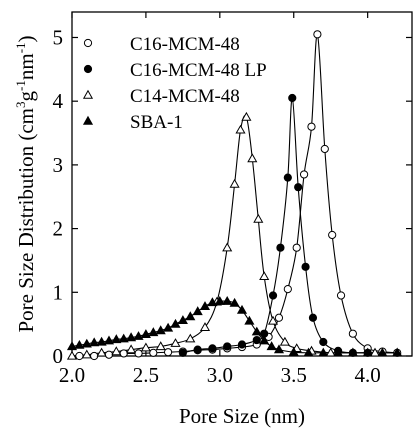 The width and height of the screenshot is (416, 431). I want to click on legend-label: C14-MCM-48, so click(185, 96).